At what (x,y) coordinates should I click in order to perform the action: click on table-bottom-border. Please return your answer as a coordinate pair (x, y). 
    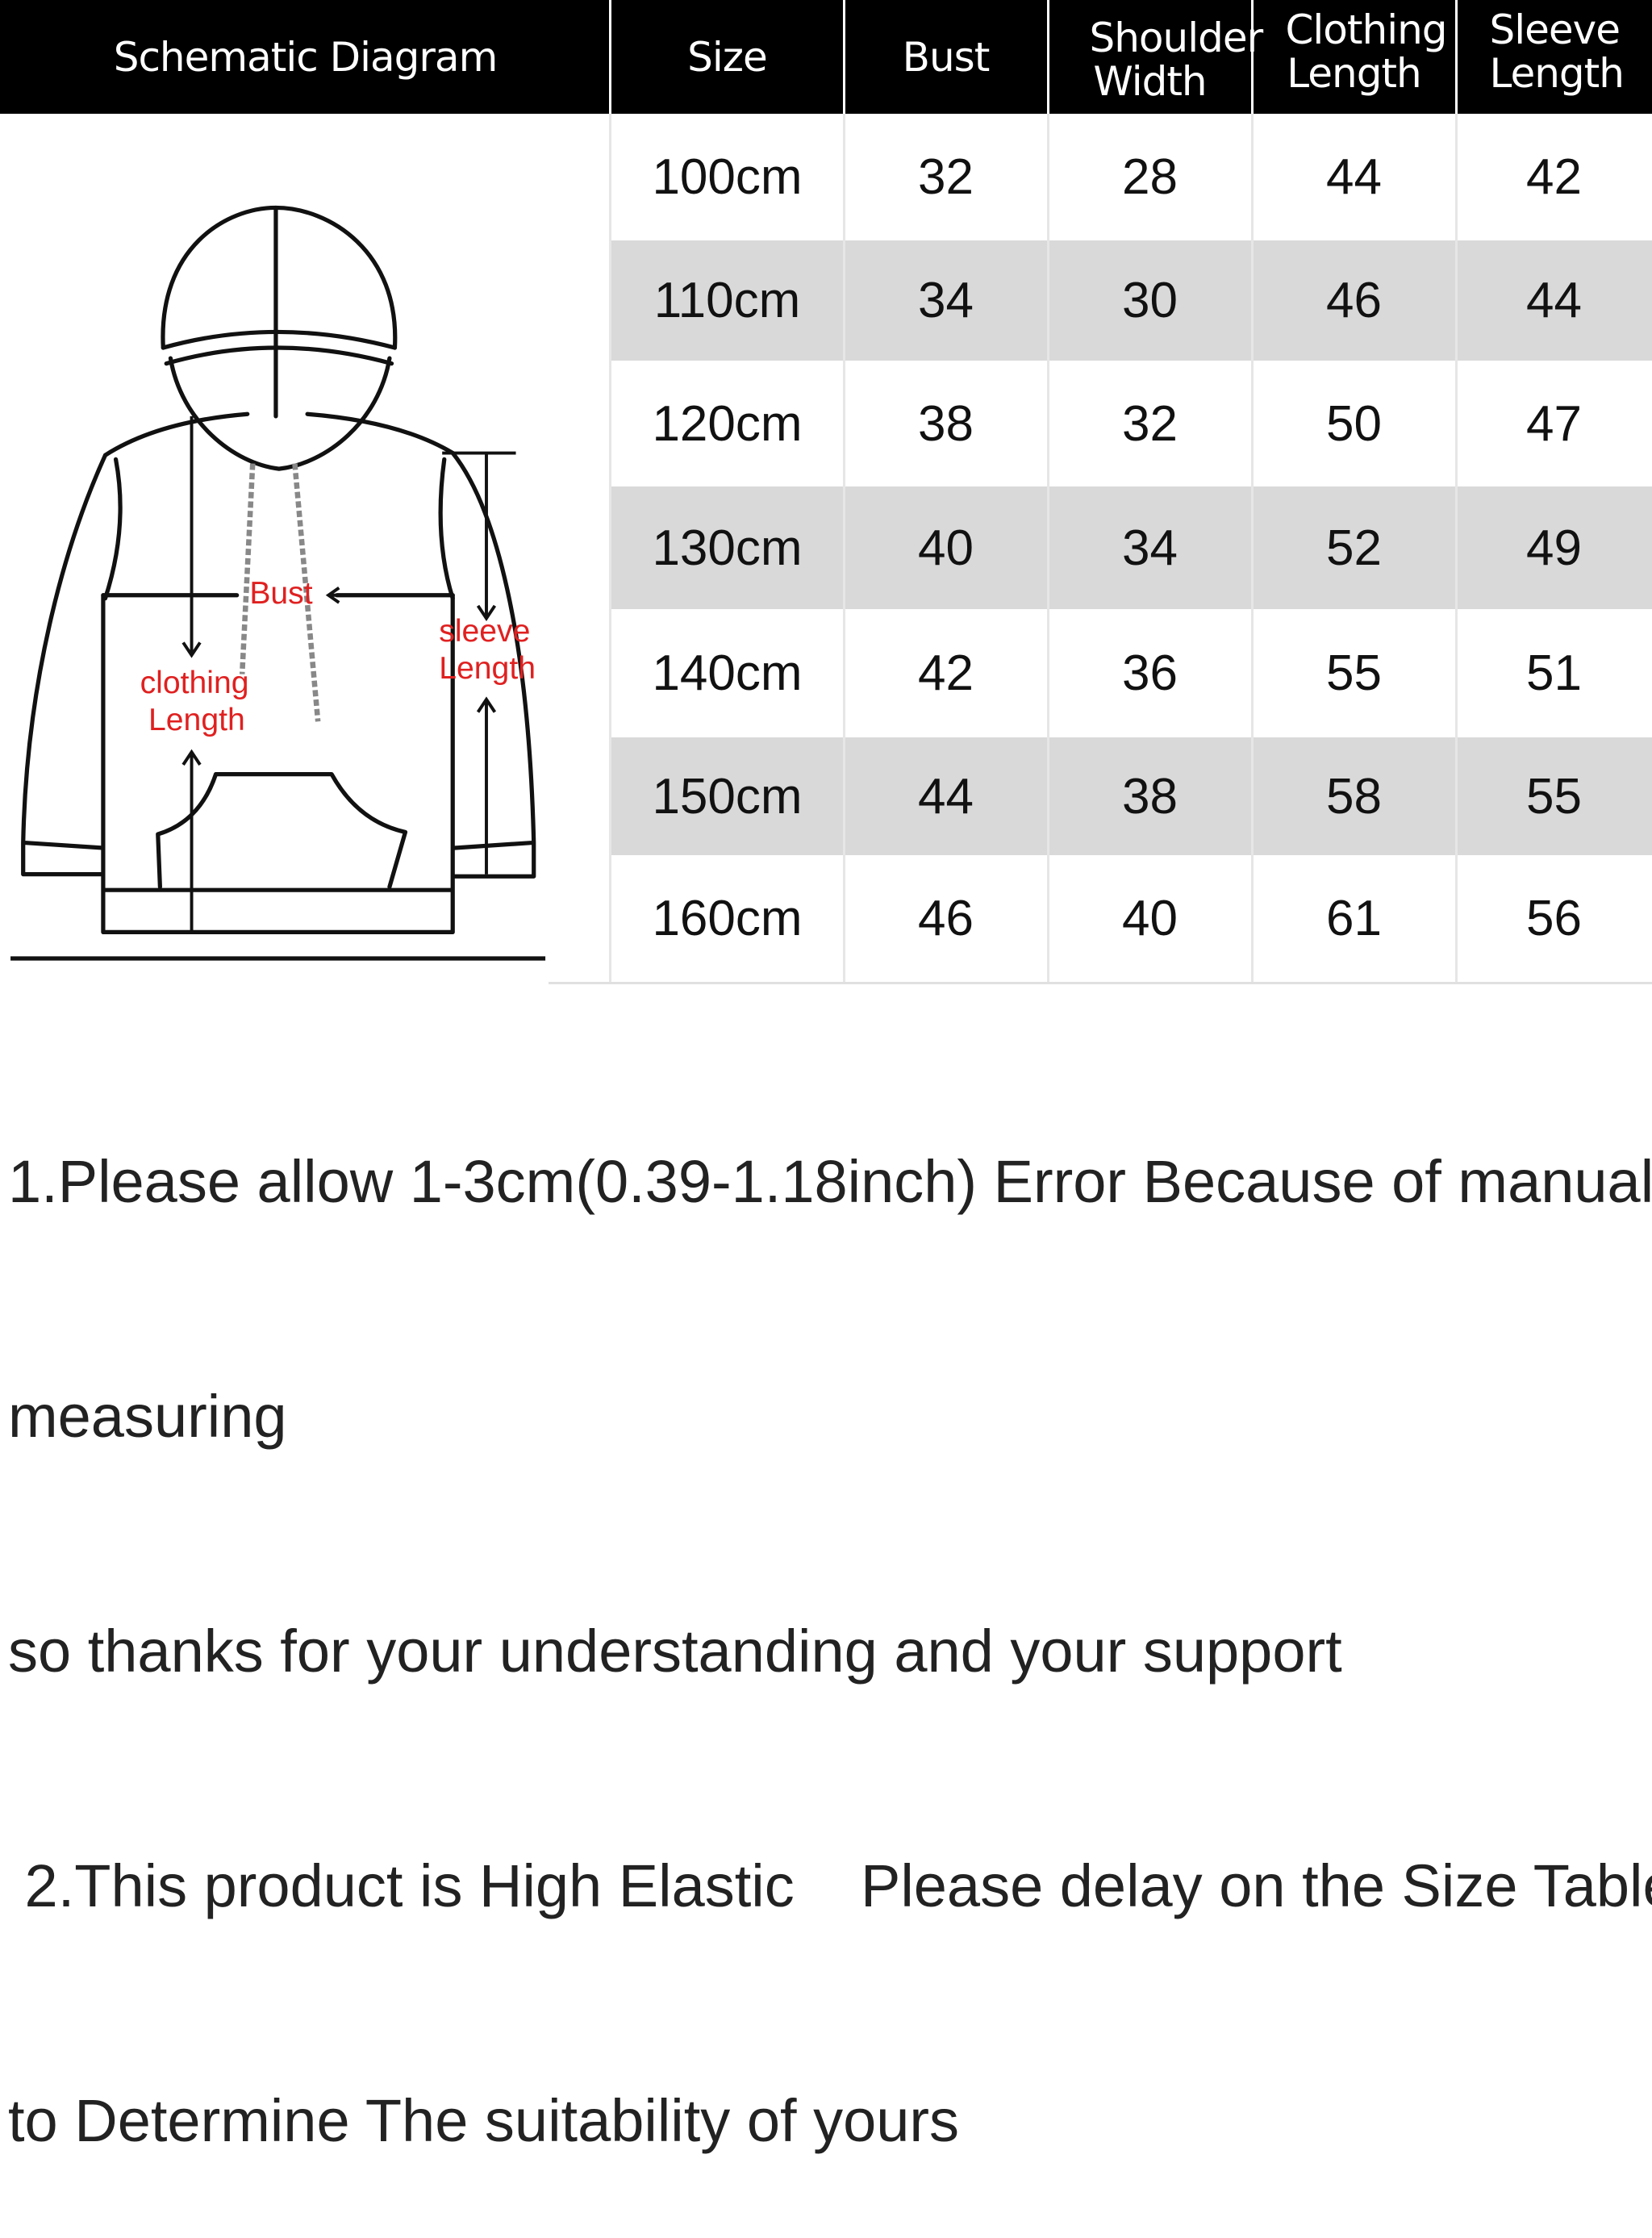
    Looking at the image, I should click on (1100, 983).